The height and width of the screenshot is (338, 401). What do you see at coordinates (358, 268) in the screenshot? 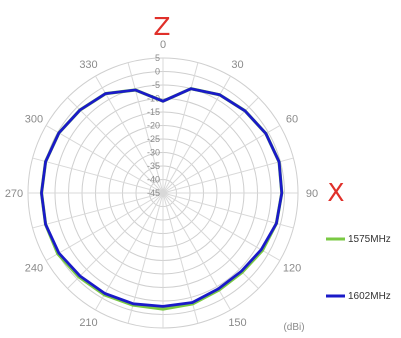
I see `legend: 1575MHz 1602MHz` at bounding box center [358, 268].